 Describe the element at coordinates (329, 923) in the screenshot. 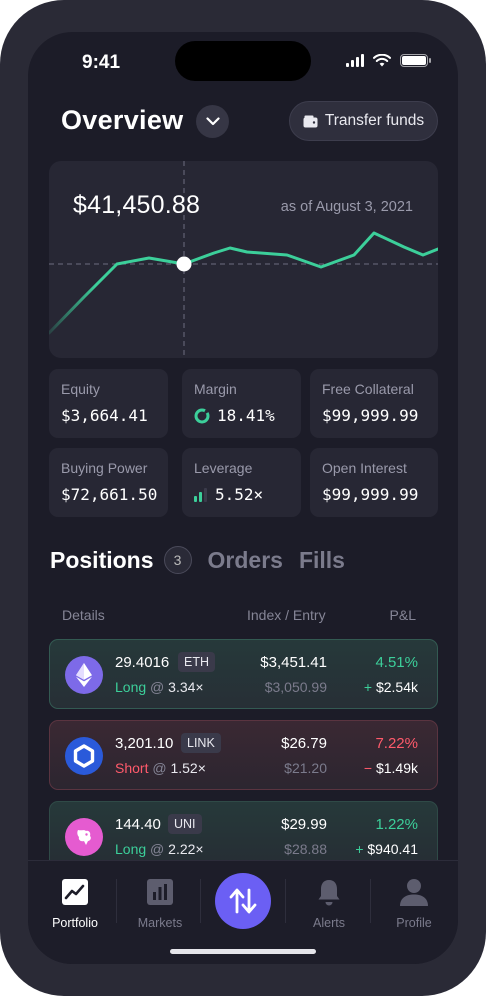

I see `nav-label: Alerts` at that location.